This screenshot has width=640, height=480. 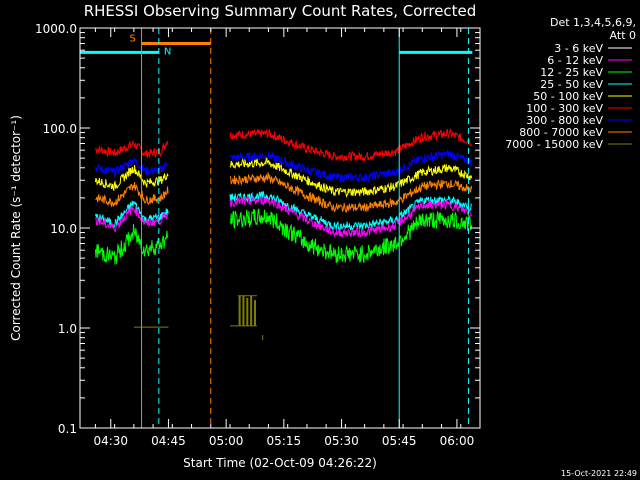 I want to click on series-12-25-kev, so click(x=283, y=236).